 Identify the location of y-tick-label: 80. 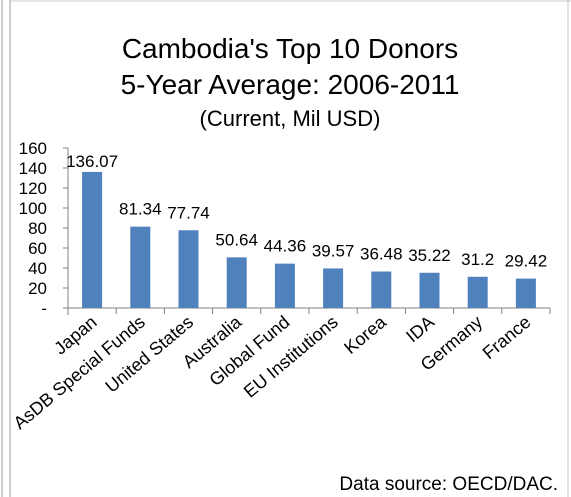
(37, 228).